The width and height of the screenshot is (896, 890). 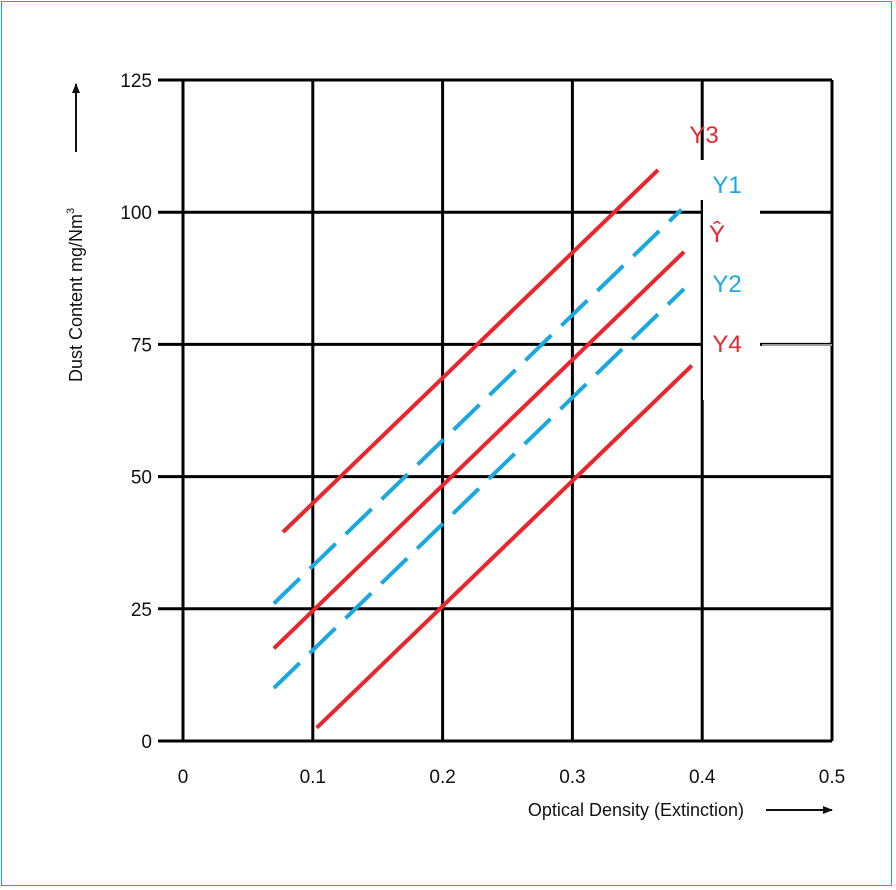 I want to click on y-axis-title-superscript: 3, so click(x=71, y=211).